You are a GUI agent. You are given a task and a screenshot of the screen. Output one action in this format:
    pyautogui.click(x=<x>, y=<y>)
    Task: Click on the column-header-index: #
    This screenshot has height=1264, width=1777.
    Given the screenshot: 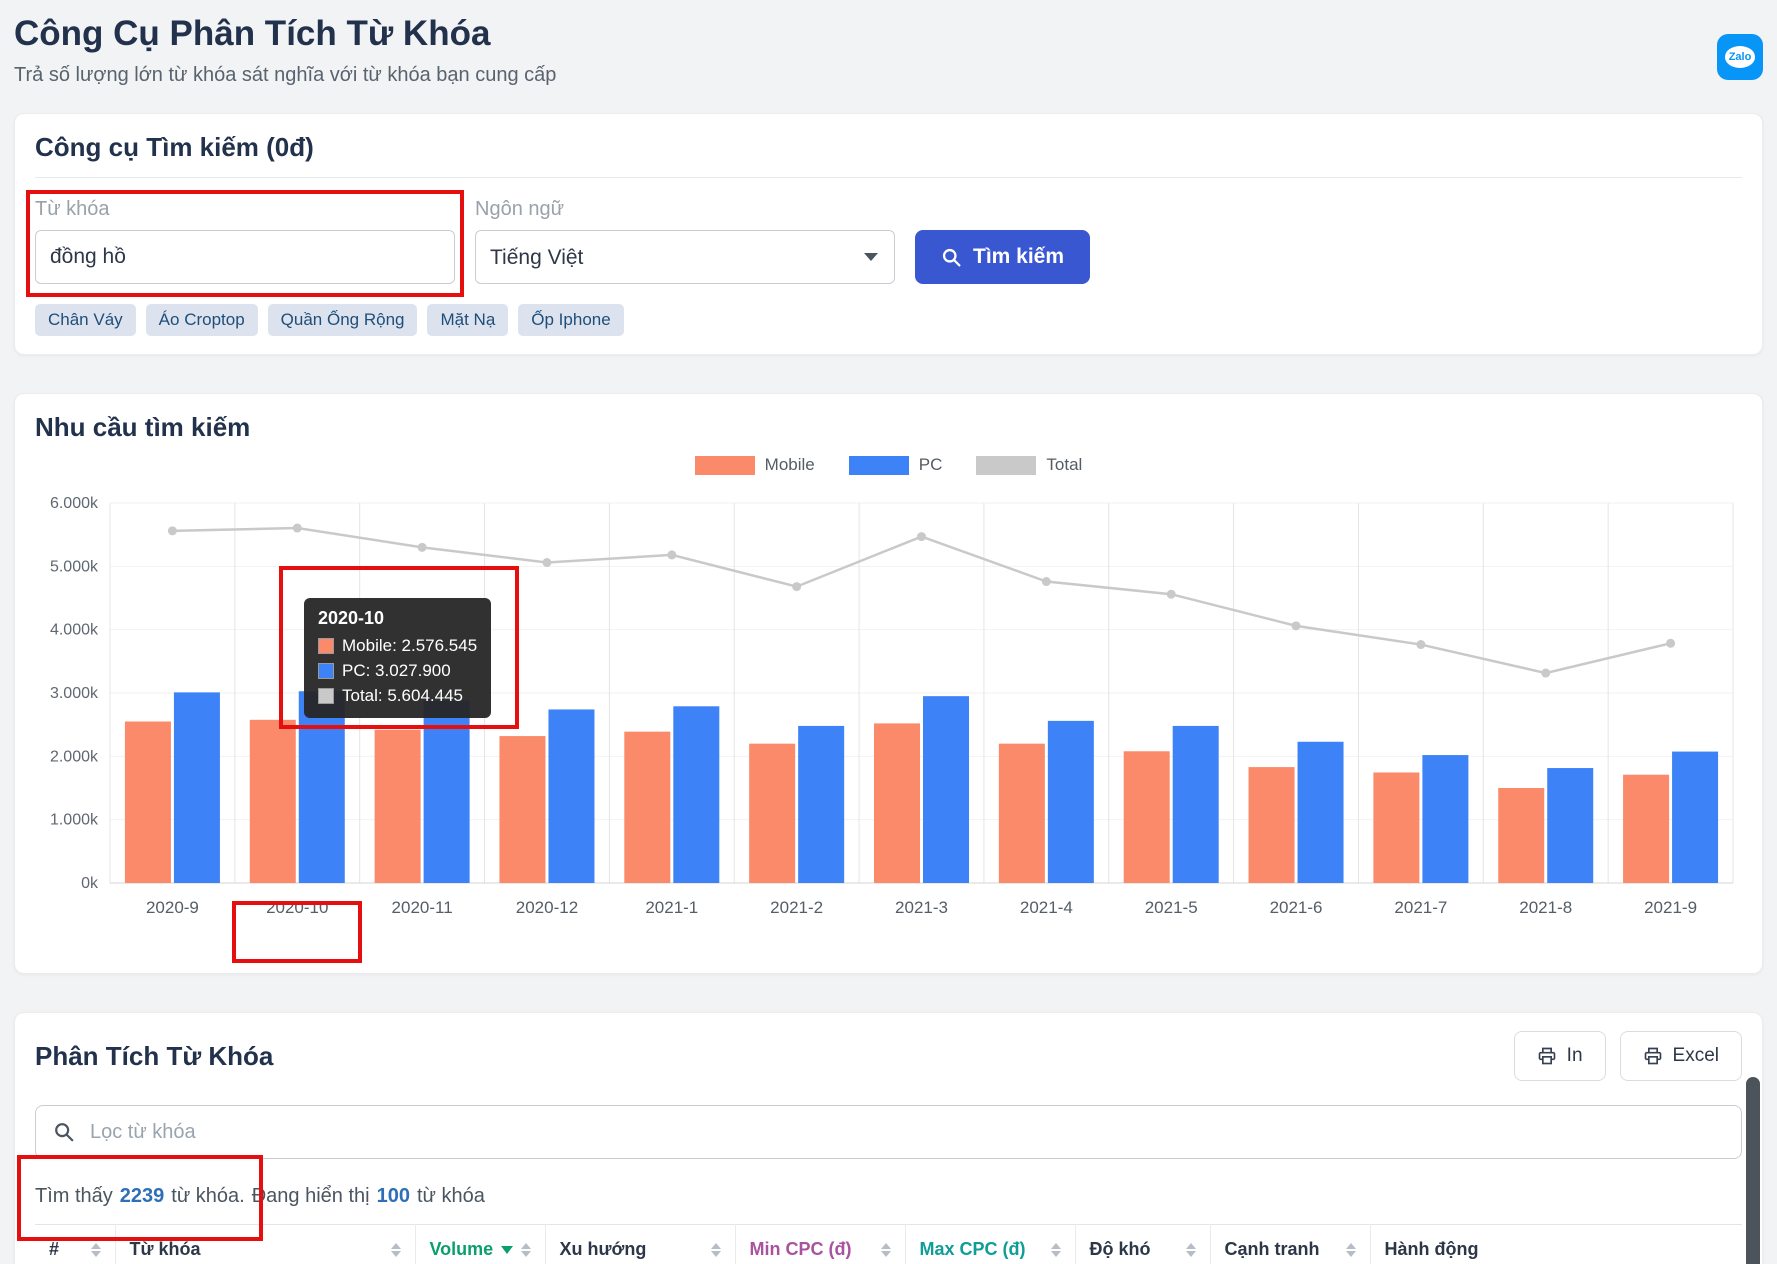 What is the action you would take?
    pyautogui.click(x=75, y=1244)
    